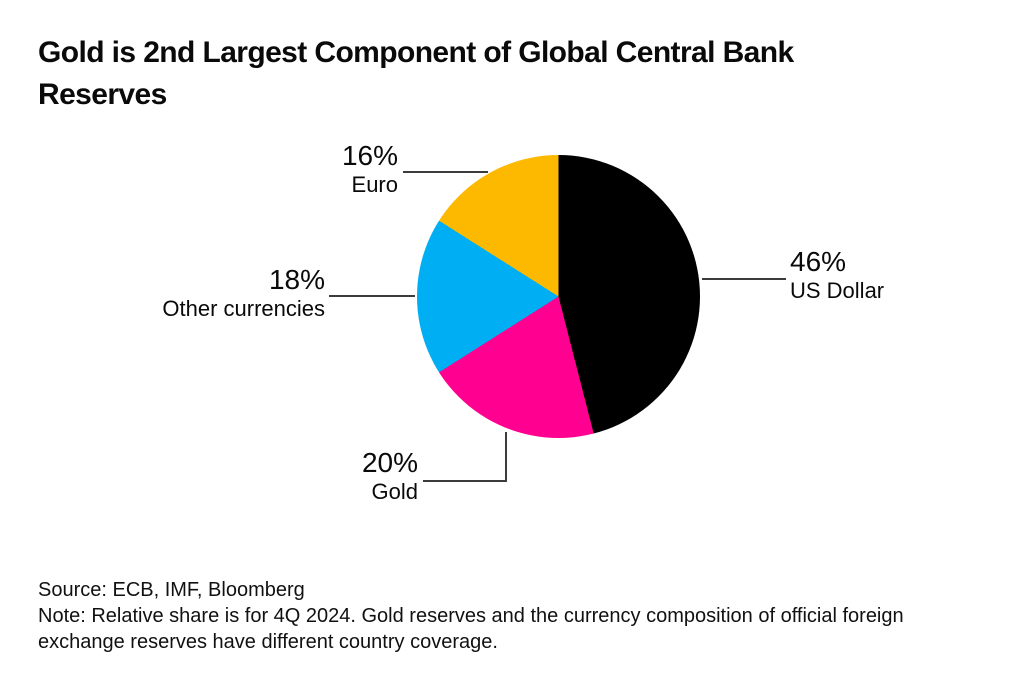  What do you see at coordinates (205, 292) in the screenshot?
I see `callout-other-currencies: 18% Other currencies` at bounding box center [205, 292].